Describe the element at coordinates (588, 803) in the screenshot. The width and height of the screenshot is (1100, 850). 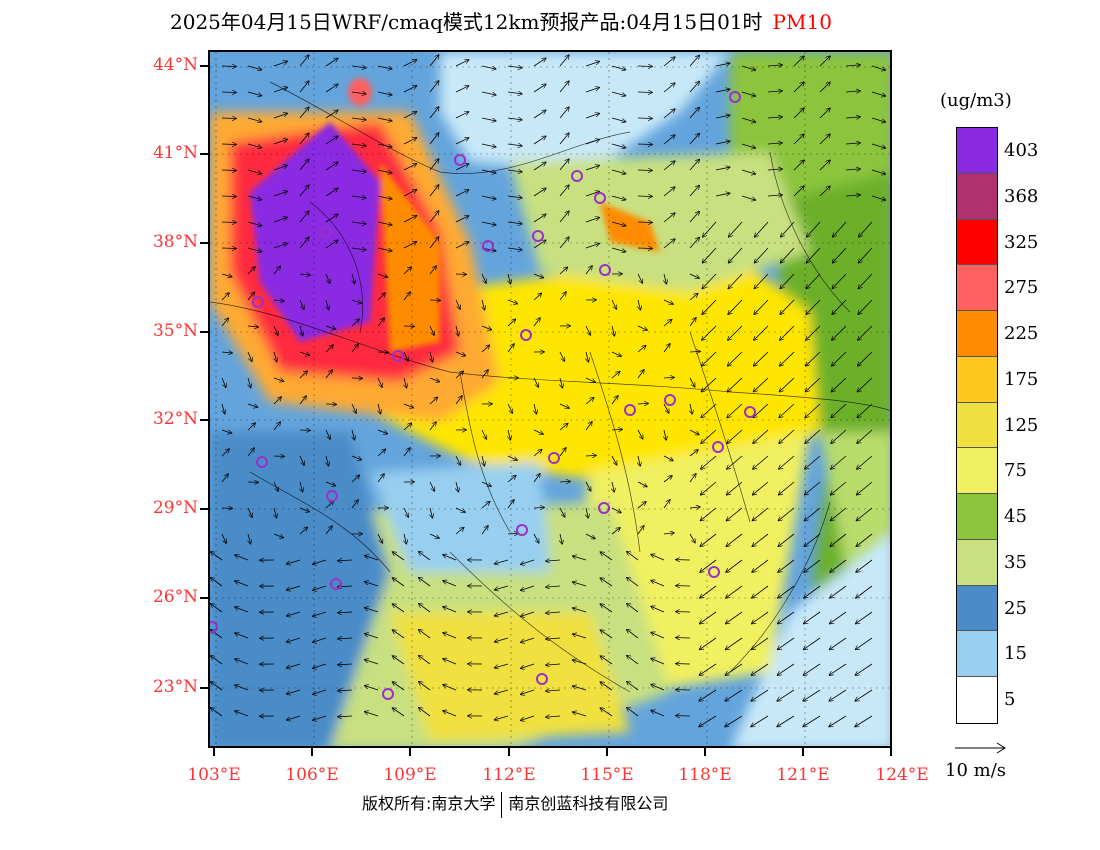
I see `copyright-right: 南京创蓝科技有限公司` at that location.